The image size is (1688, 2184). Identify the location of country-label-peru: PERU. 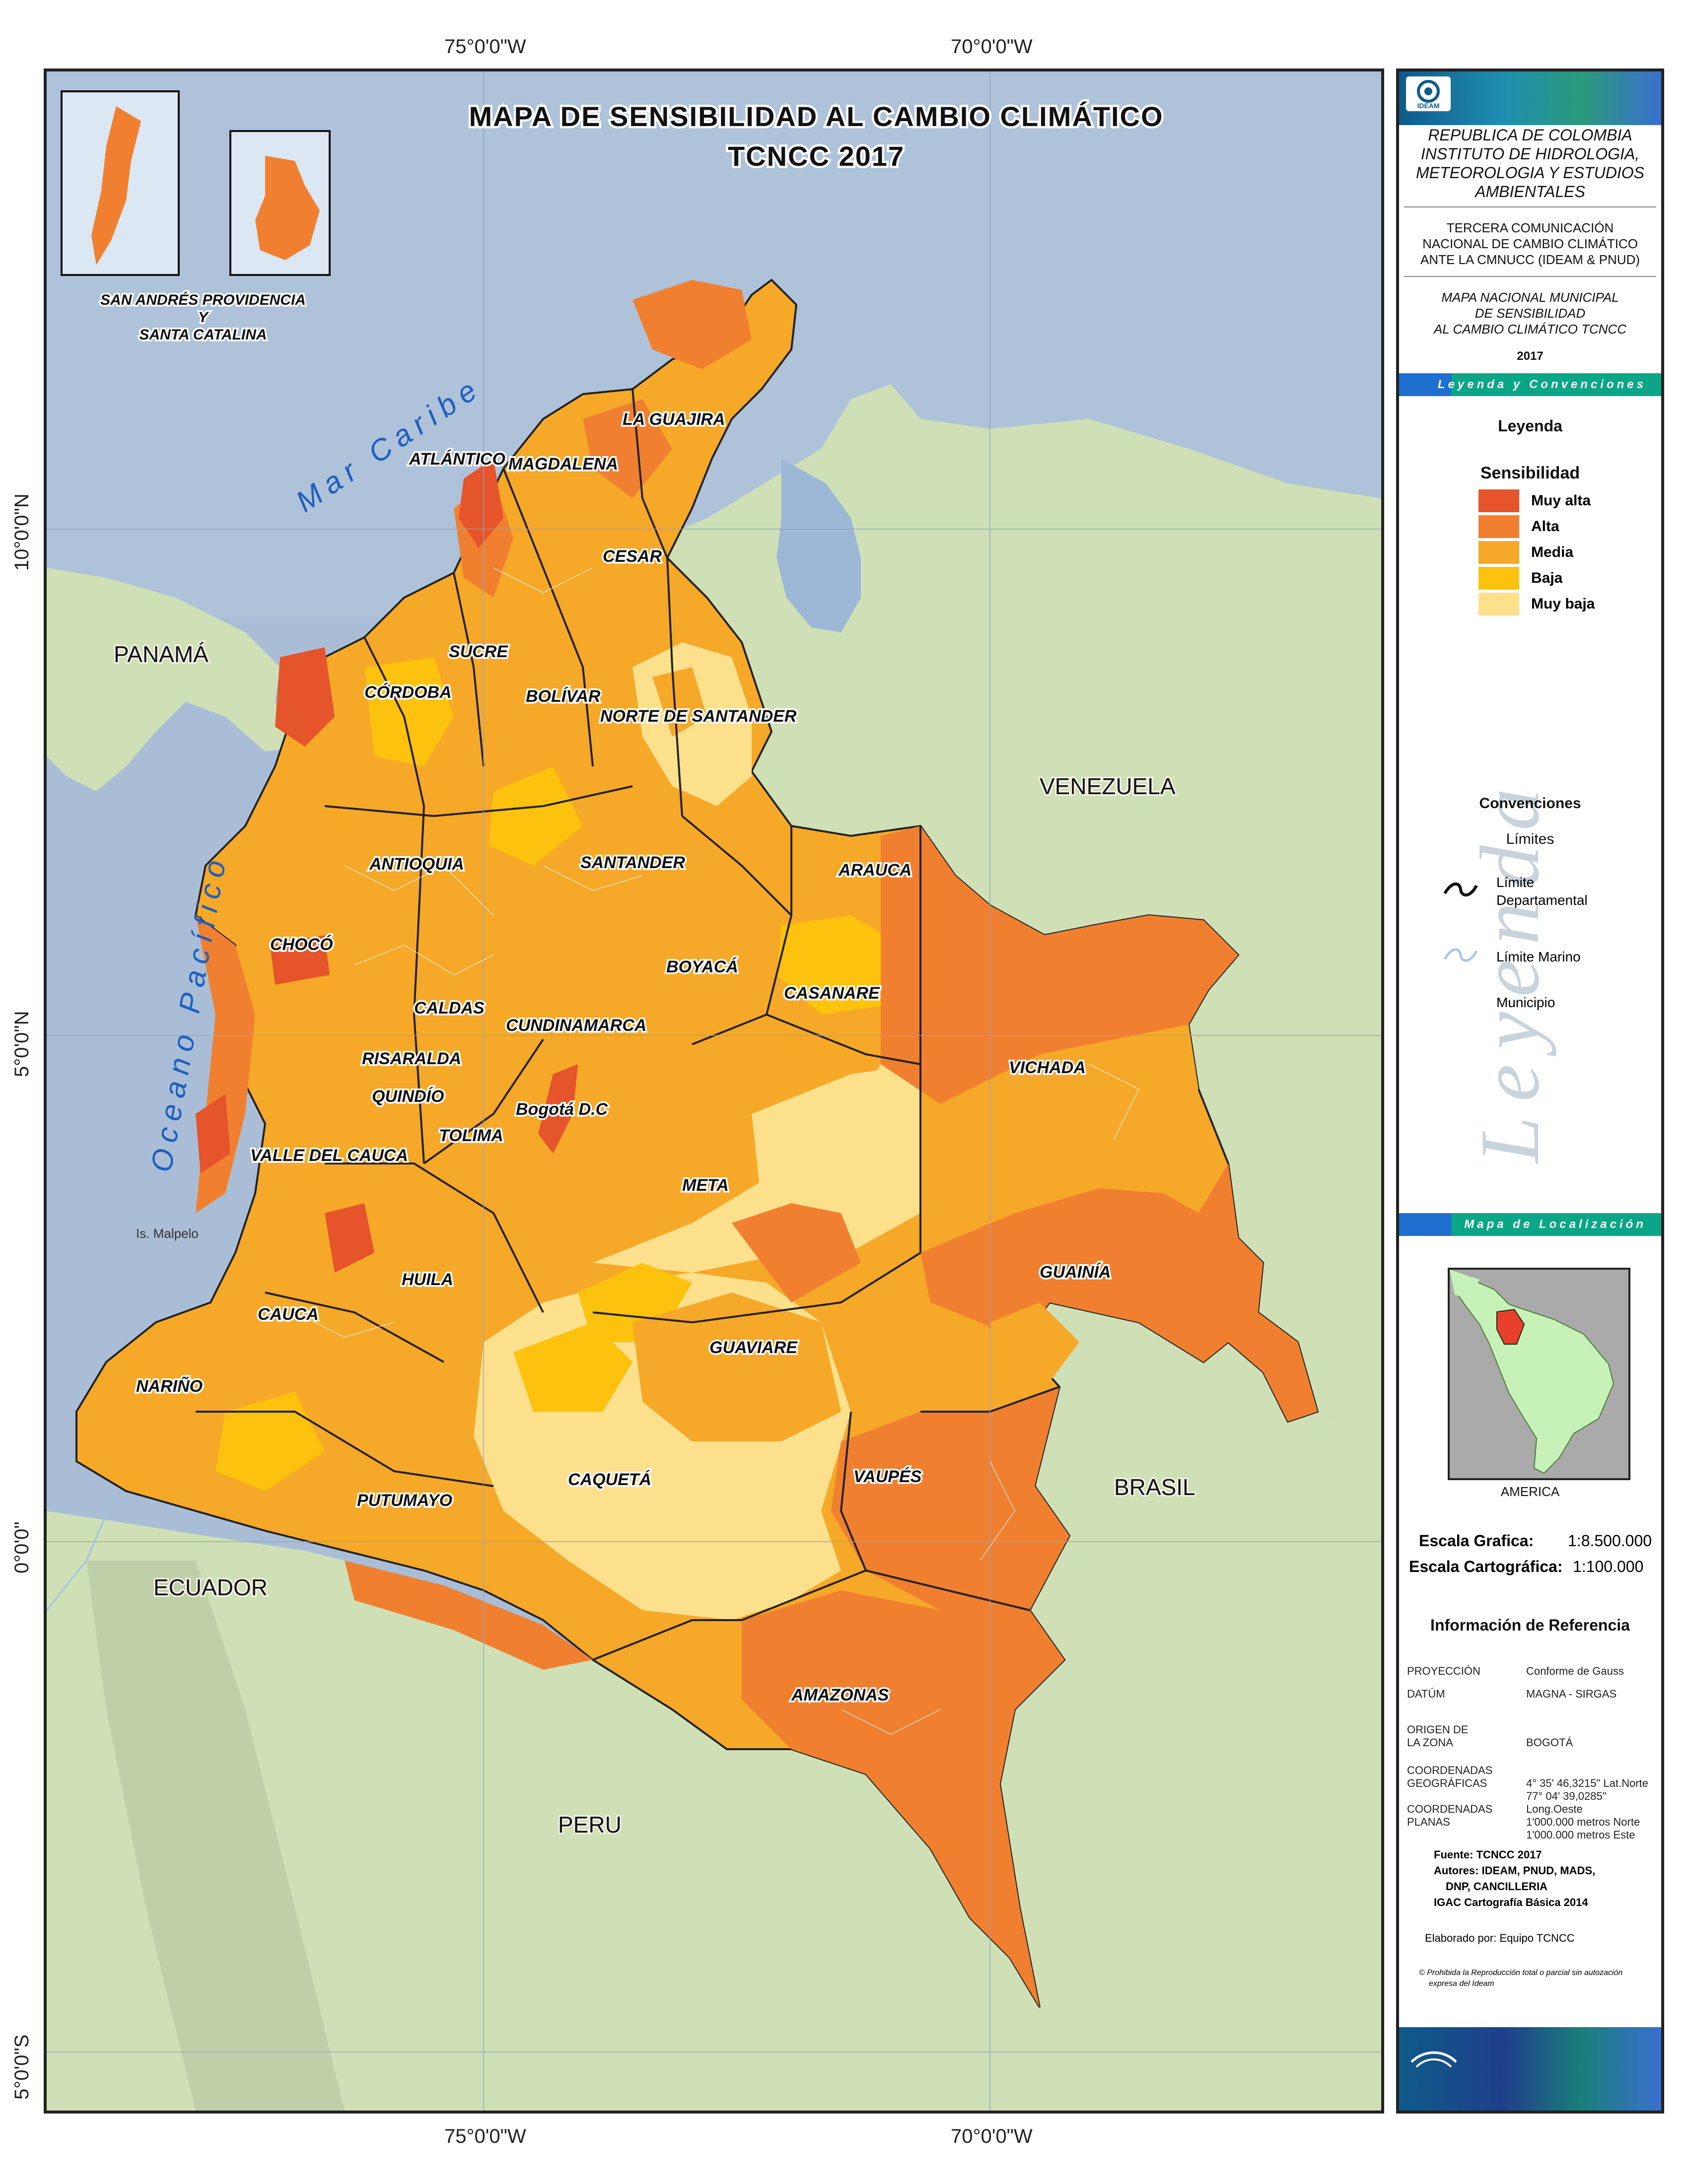
(590, 1825).